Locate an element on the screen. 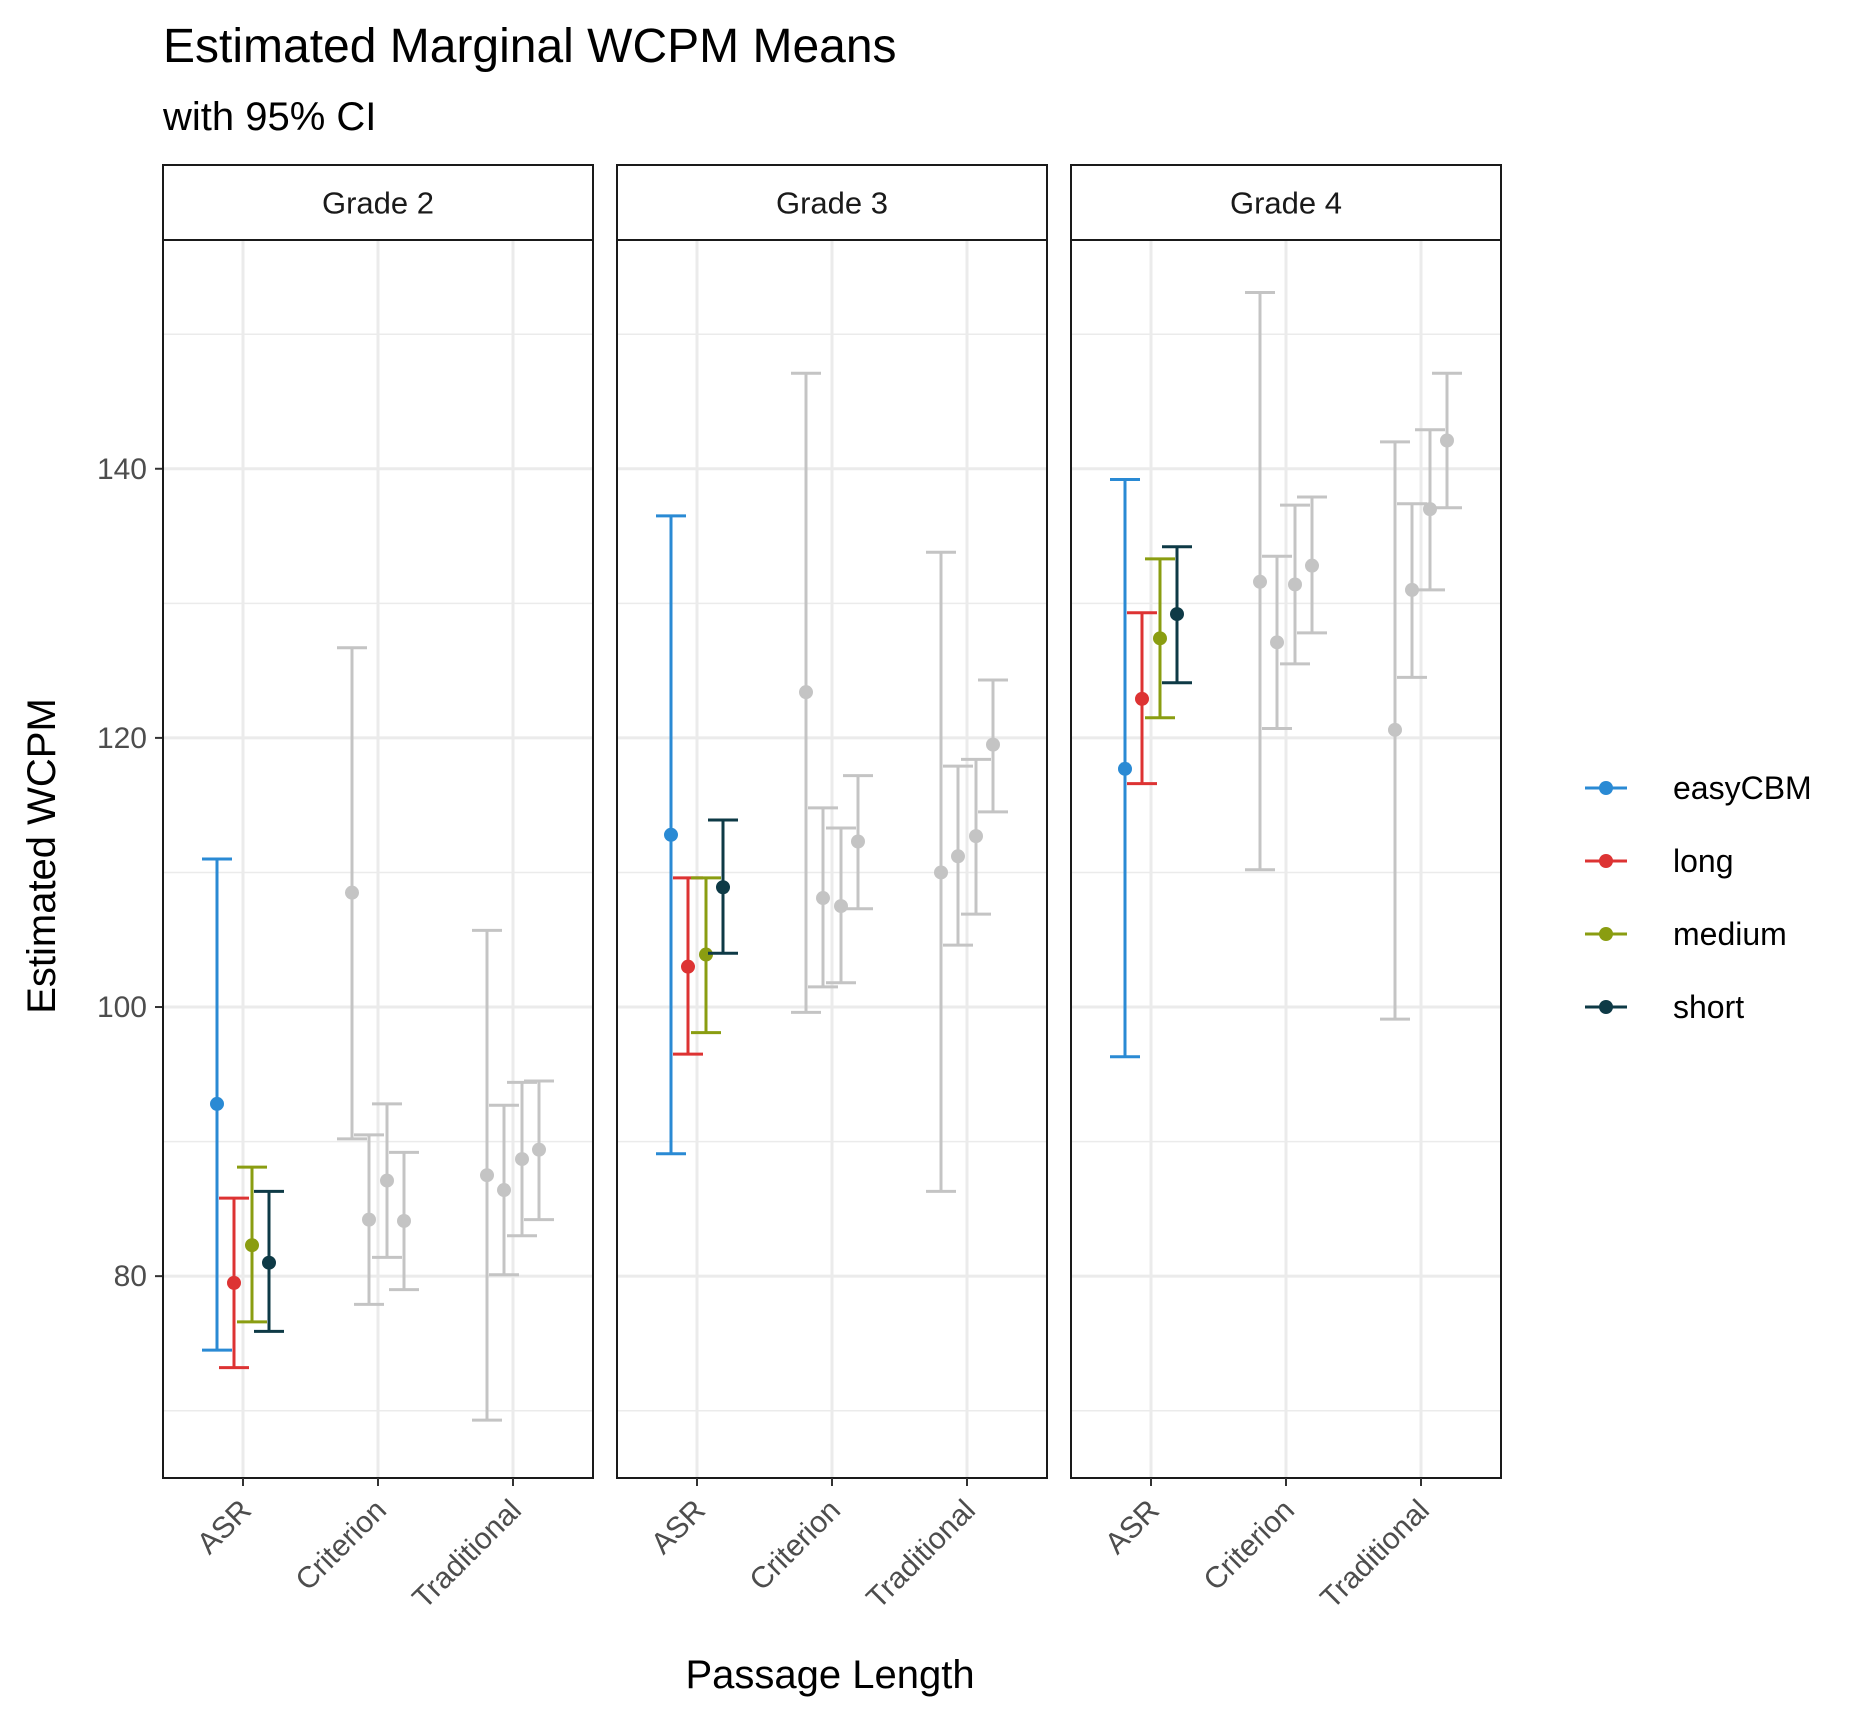 Image resolution: width=1853 pixels, height=1714 pixels. chart-title: Estimated Marginal WCPM Means is located at coordinates (530, 46).